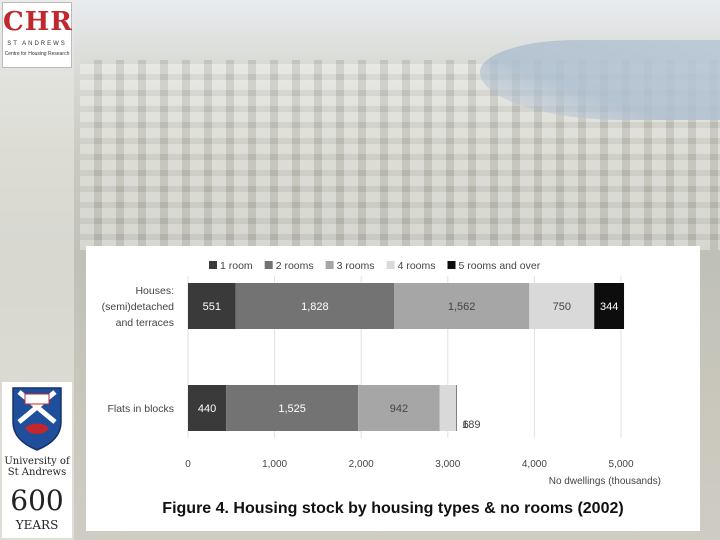 The width and height of the screenshot is (720, 540). I want to click on bar-value-label-0-3: 750, so click(562, 307).